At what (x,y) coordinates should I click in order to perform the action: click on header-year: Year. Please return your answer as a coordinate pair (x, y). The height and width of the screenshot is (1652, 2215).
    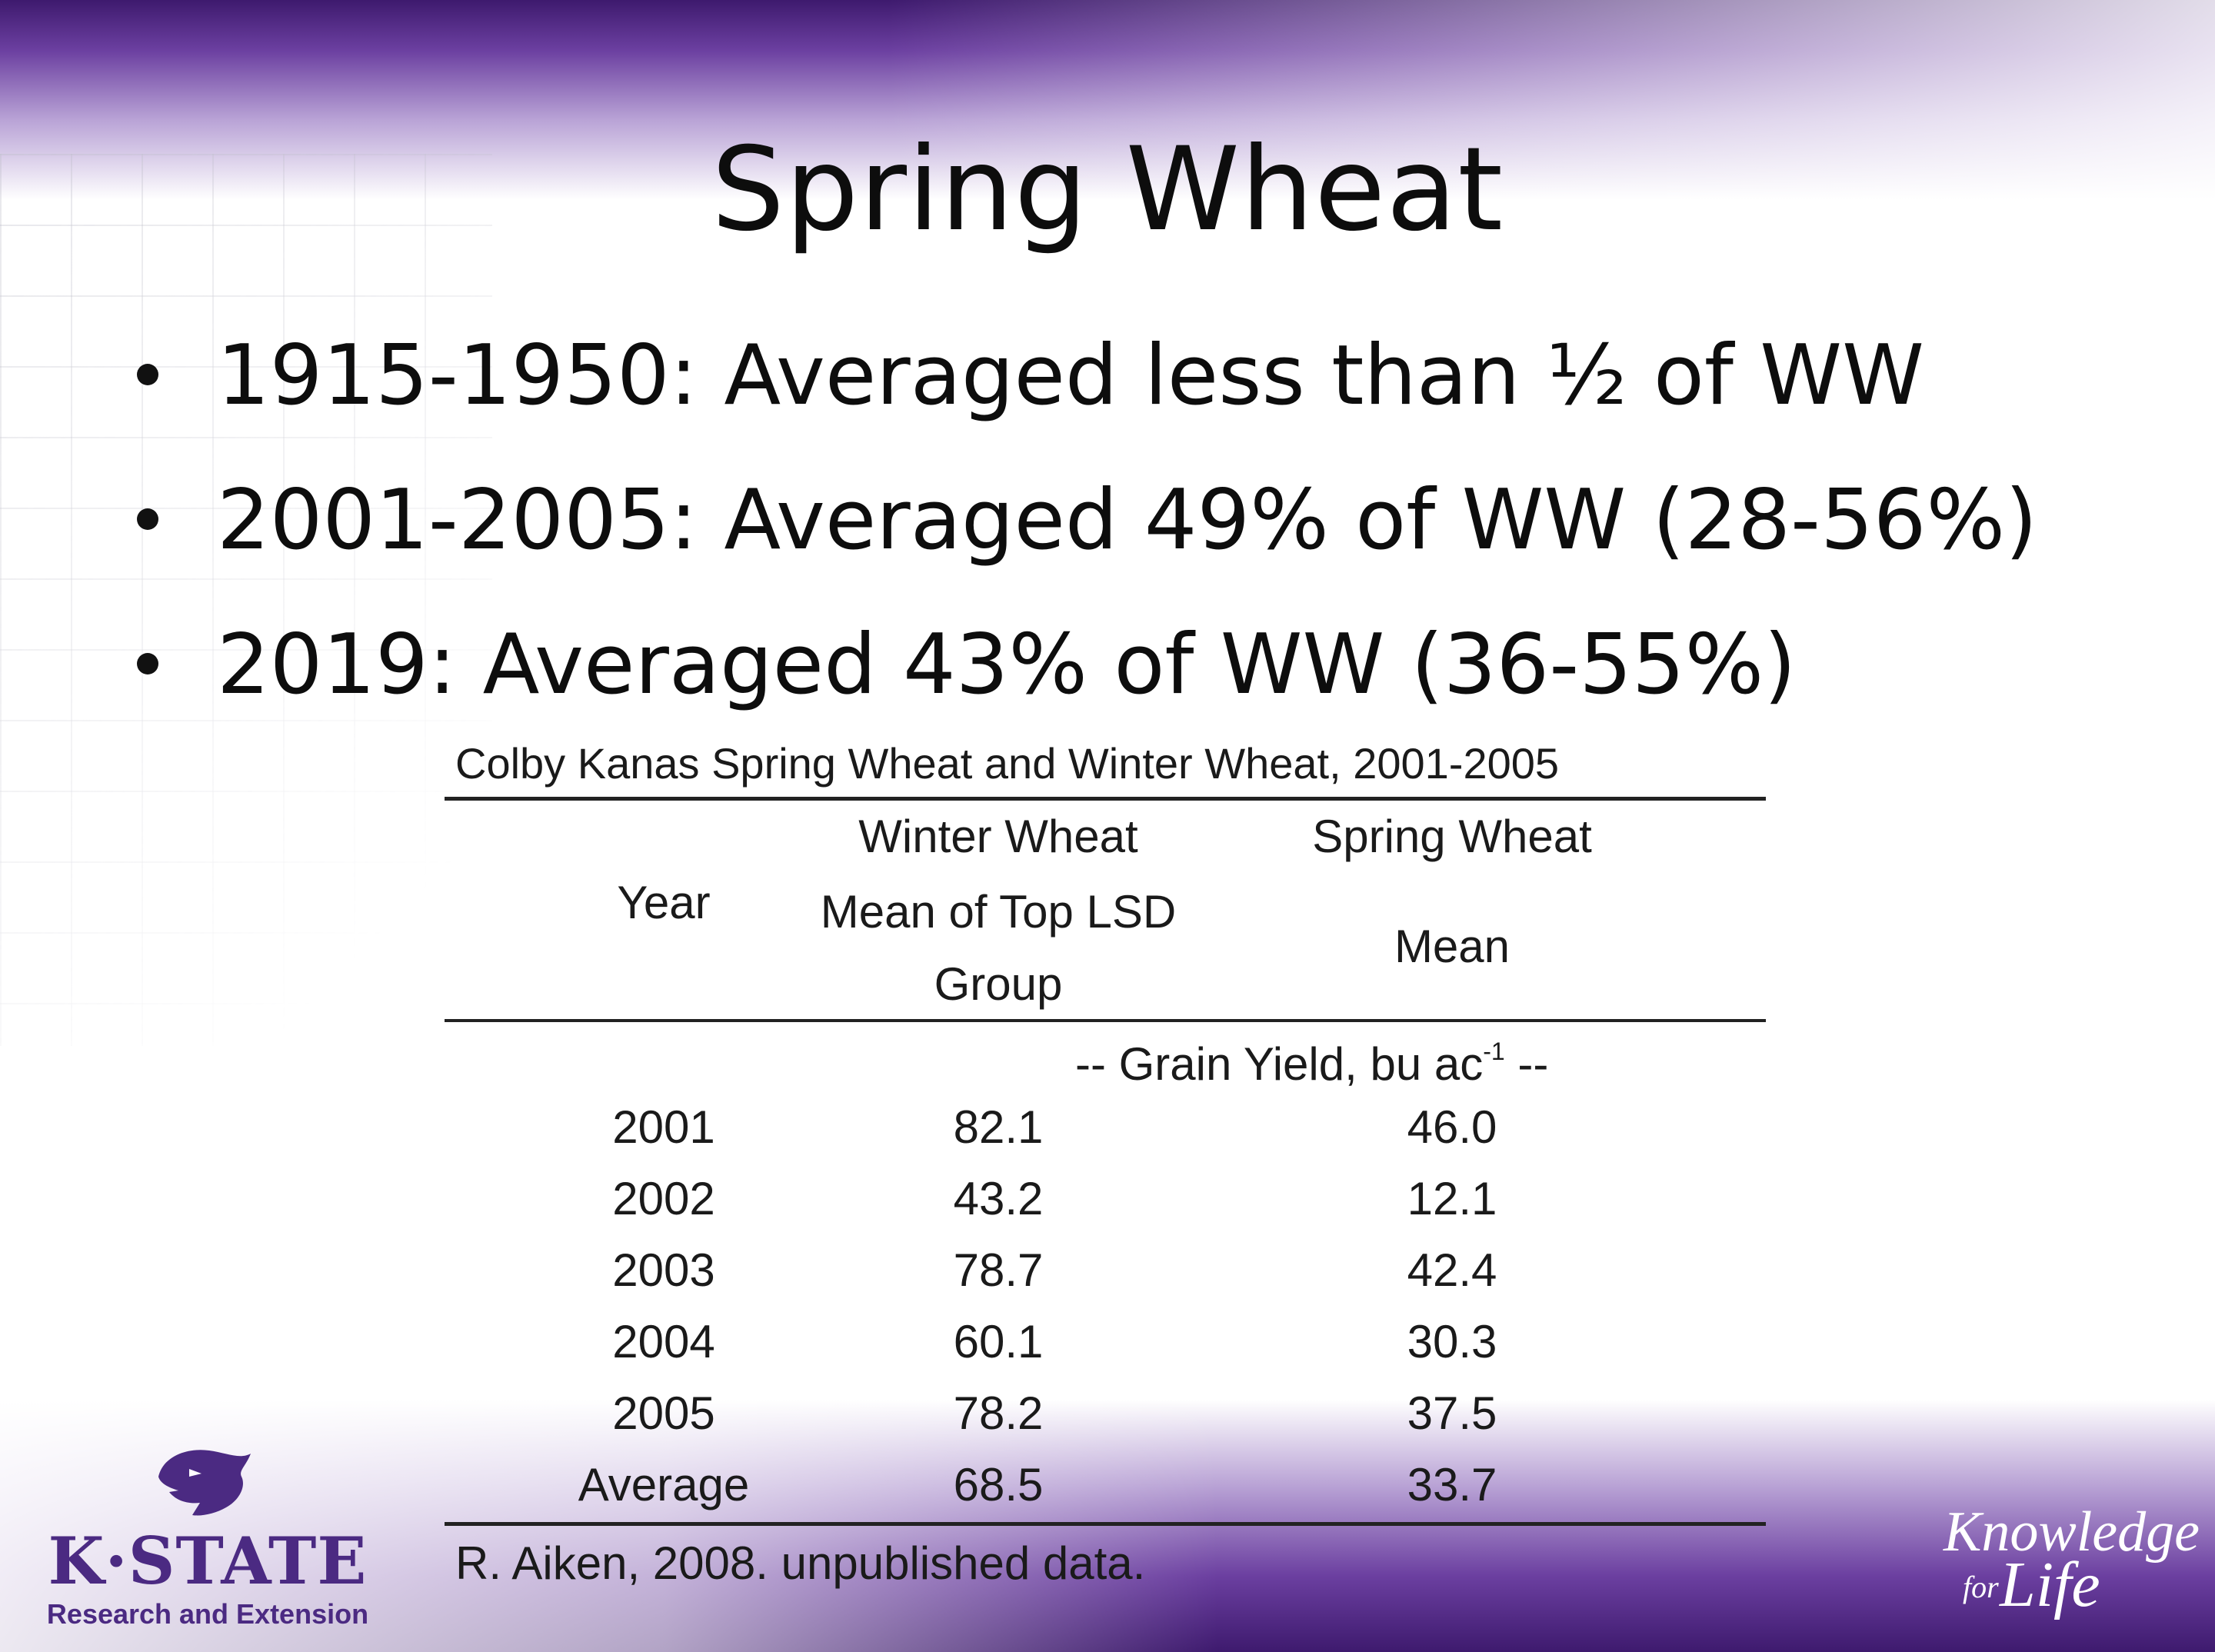
    Looking at the image, I should click on (664, 902).